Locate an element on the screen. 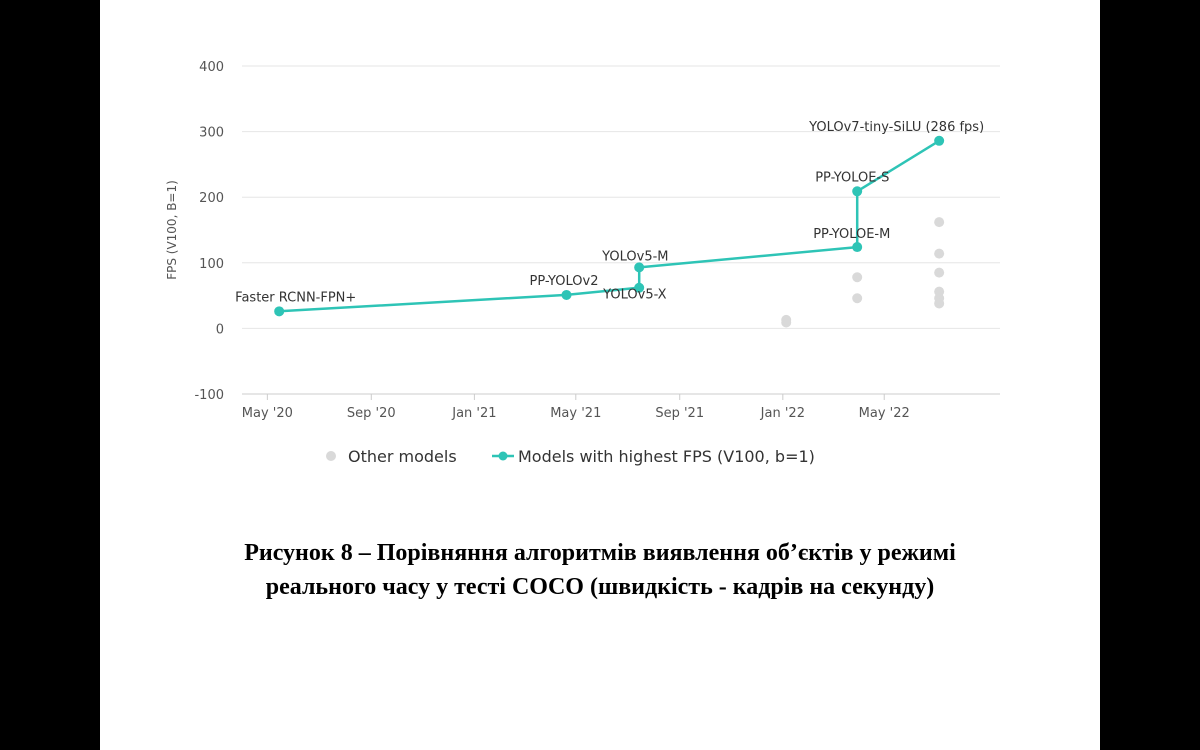  x-tick-label-5: Jan '22 is located at coordinates (782, 413).